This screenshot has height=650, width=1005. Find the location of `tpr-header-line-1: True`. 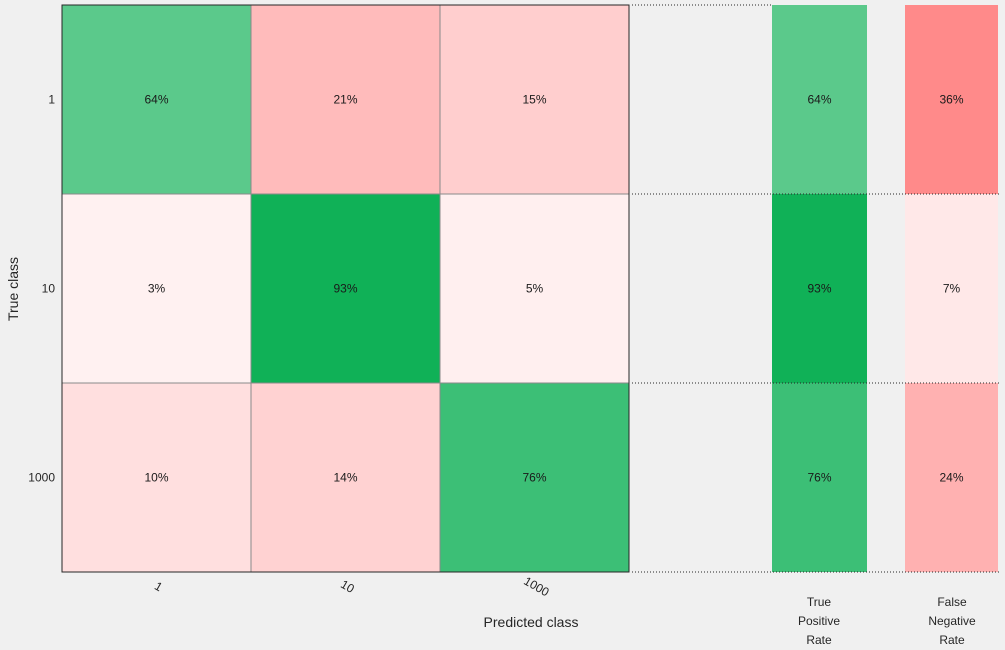

tpr-header-line-1: True is located at coordinates (819, 602).